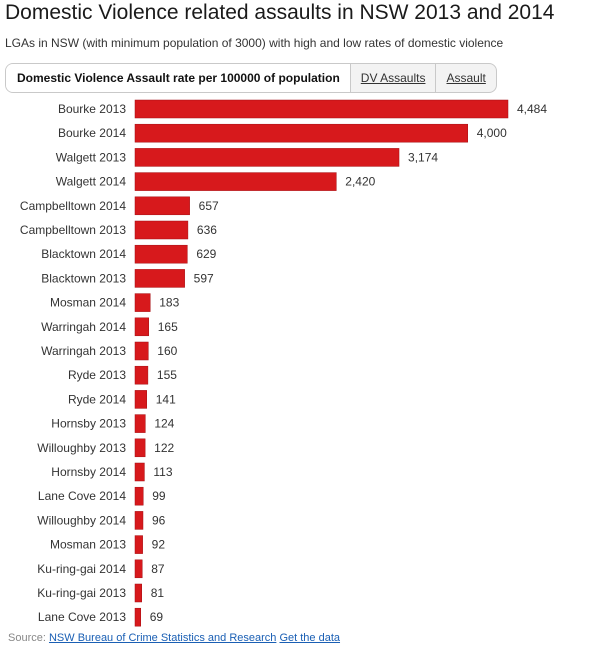 The height and width of the screenshot is (650, 589). What do you see at coordinates (139, 472) in the screenshot?
I see `bar-hornsby-2014` at bounding box center [139, 472].